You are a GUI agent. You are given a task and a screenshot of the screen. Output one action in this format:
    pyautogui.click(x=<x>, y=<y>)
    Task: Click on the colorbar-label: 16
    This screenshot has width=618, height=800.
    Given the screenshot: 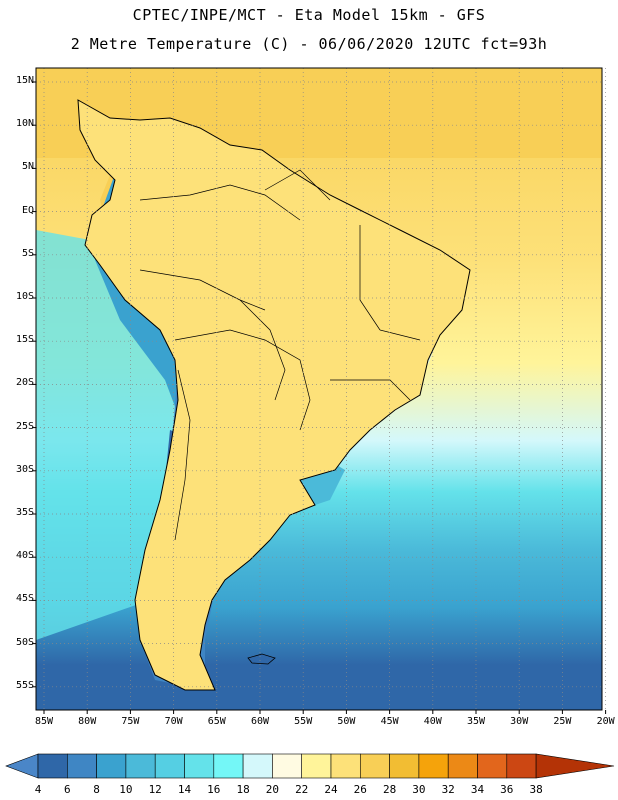 What is the action you would take?
    pyautogui.click(x=214, y=789)
    